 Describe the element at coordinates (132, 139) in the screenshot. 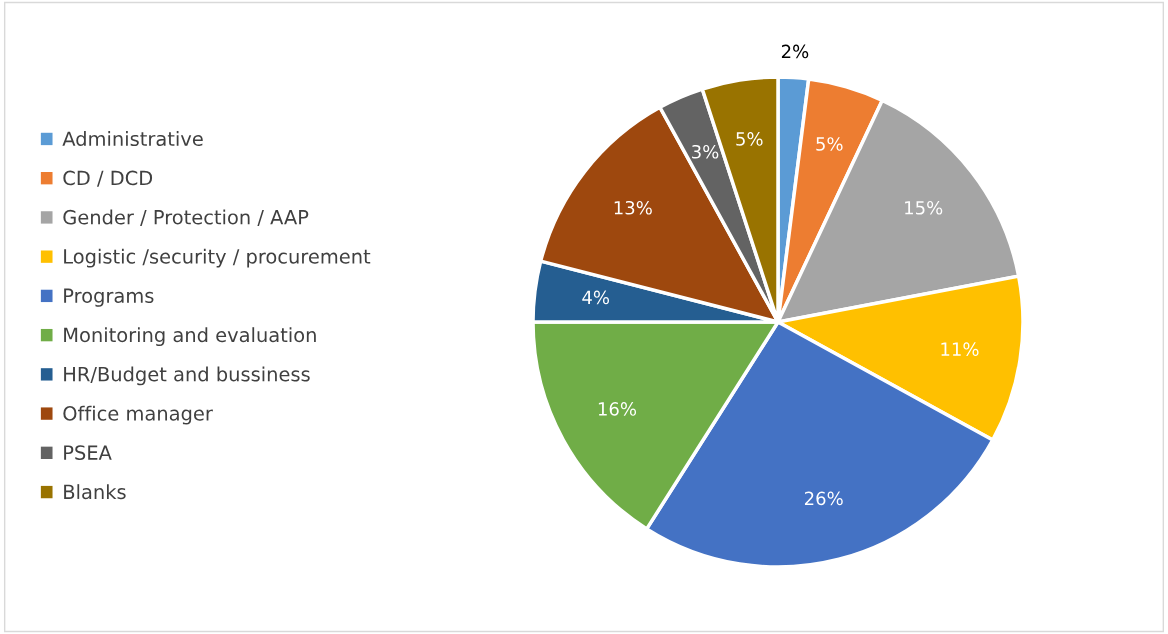

I see `legend-label: Administrative` at that location.